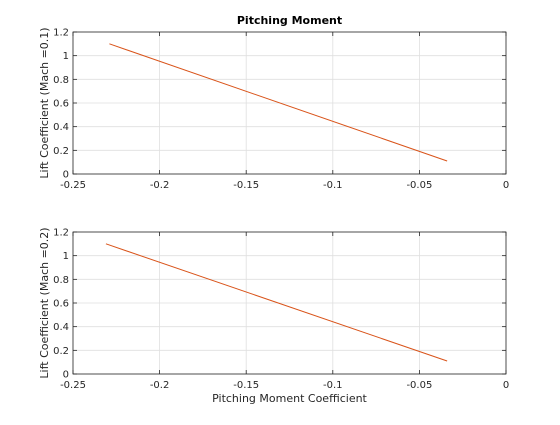 The height and width of the screenshot is (425, 560). What do you see at coordinates (44, 102) in the screenshot?
I see `y-axis-label: Lift Coefficient (Mach =0.1)` at bounding box center [44, 102].